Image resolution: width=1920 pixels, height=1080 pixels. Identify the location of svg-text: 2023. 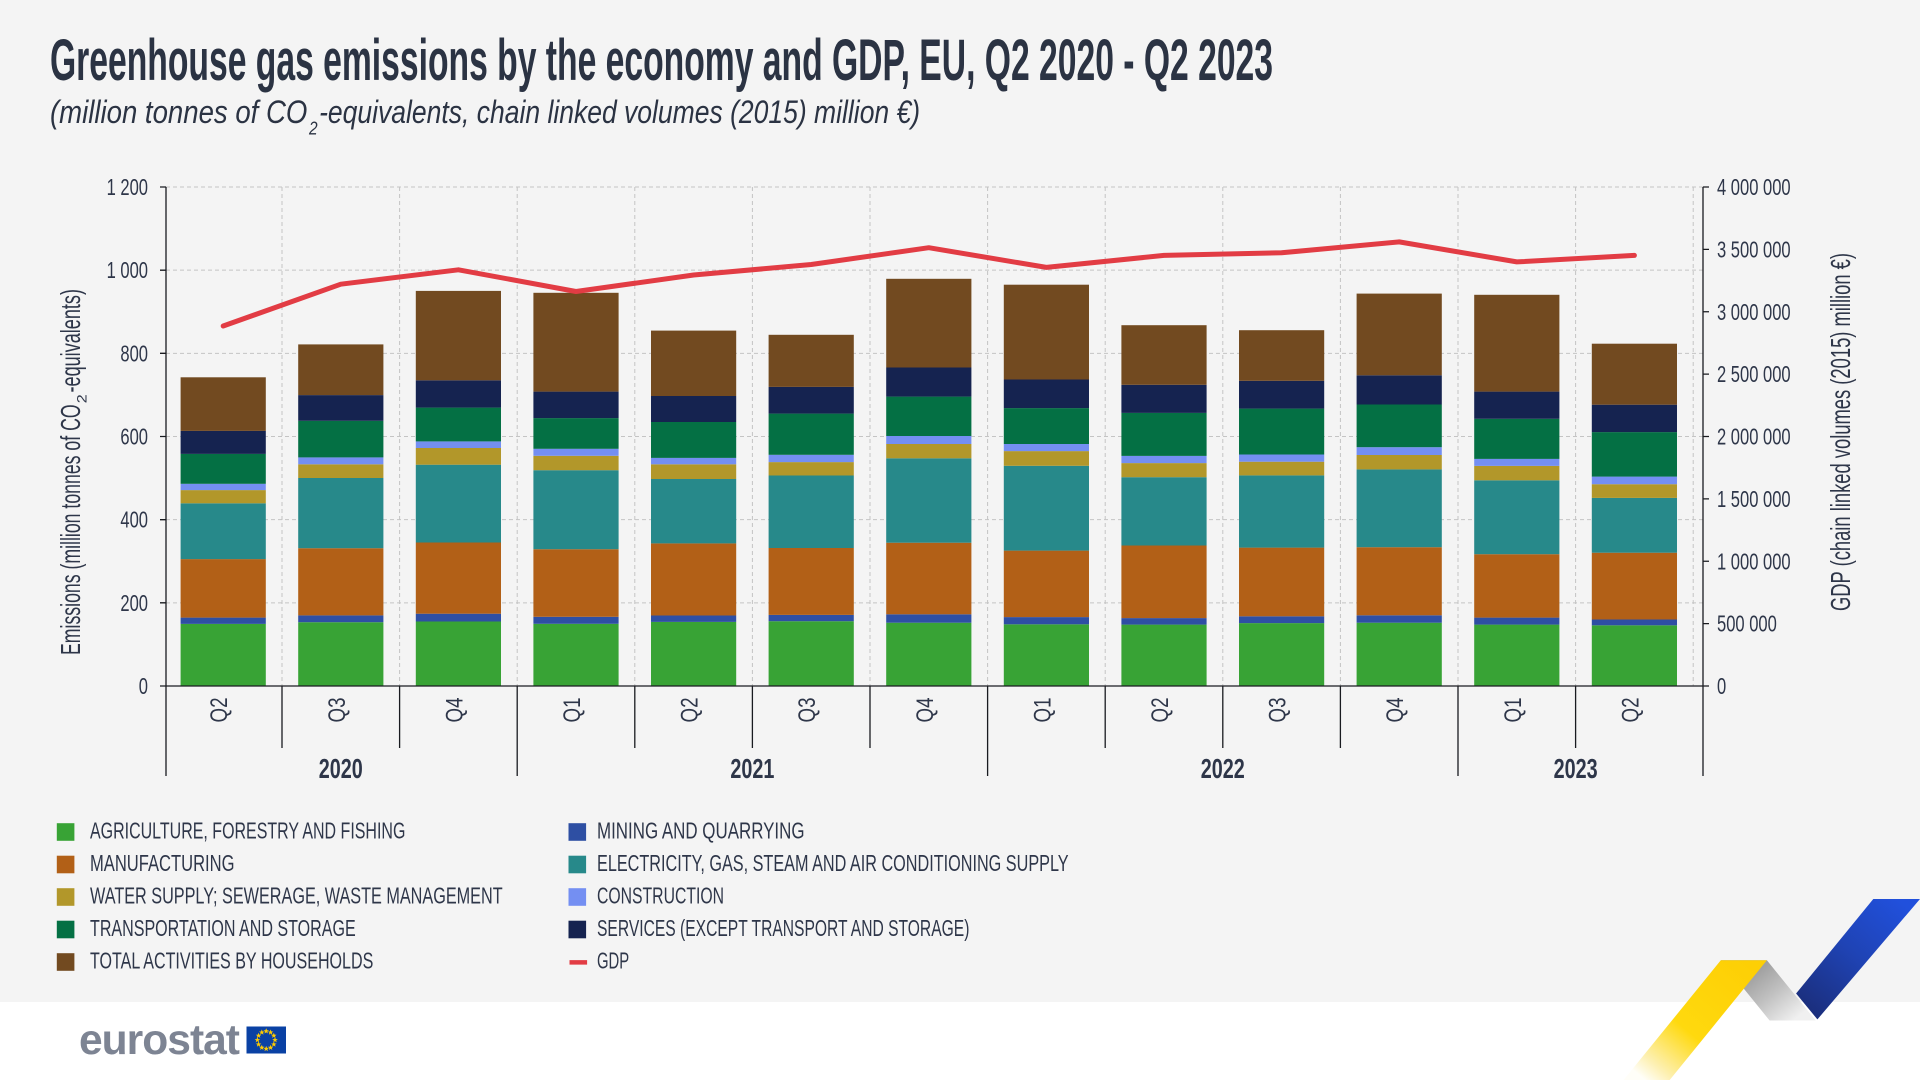
(1576, 768).